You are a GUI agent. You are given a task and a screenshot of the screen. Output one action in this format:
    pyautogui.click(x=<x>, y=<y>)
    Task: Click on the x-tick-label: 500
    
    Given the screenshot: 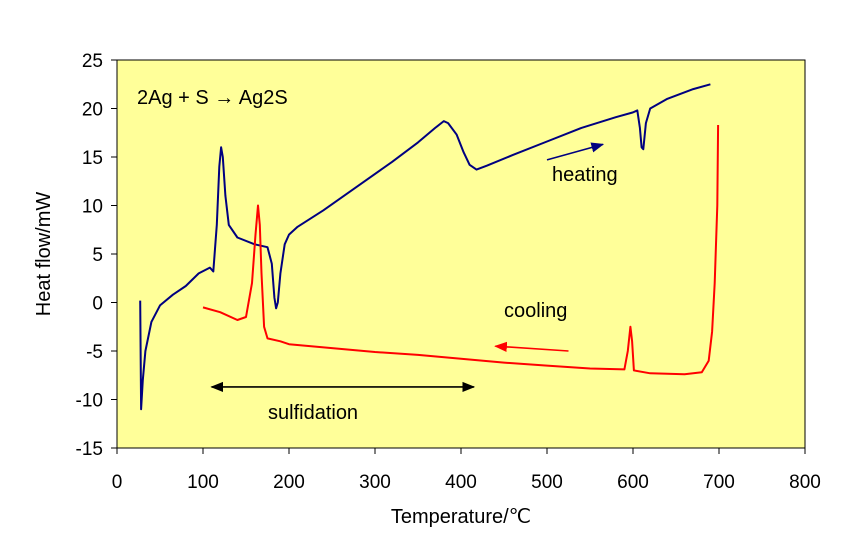 What is the action you would take?
    pyautogui.click(x=547, y=482)
    